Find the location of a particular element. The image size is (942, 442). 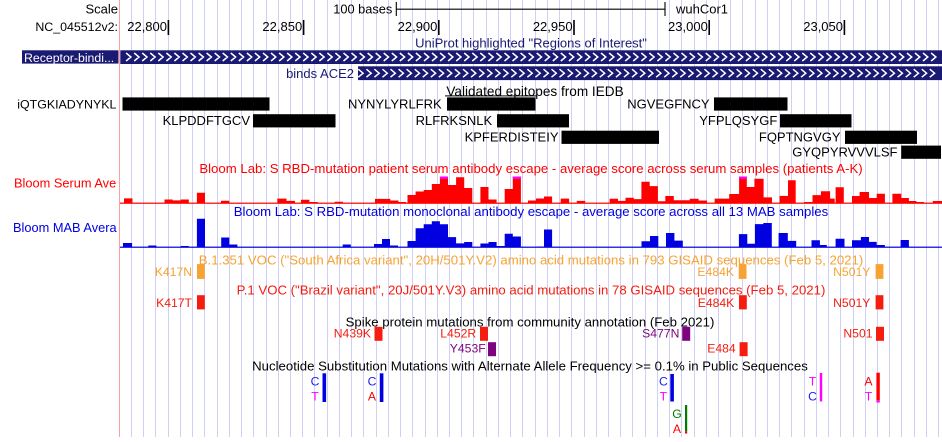

svg-text: GYQPYRVVVLSF is located at coordinates (844, 152).